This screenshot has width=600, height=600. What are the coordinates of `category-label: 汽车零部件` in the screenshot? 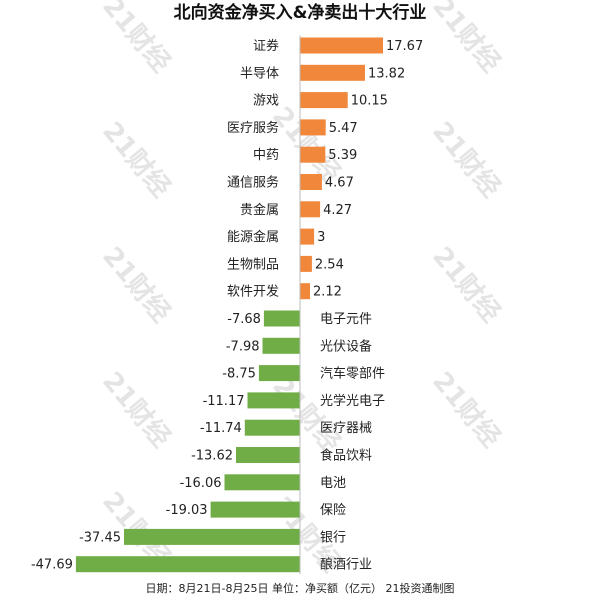 It's located at (352, 374).